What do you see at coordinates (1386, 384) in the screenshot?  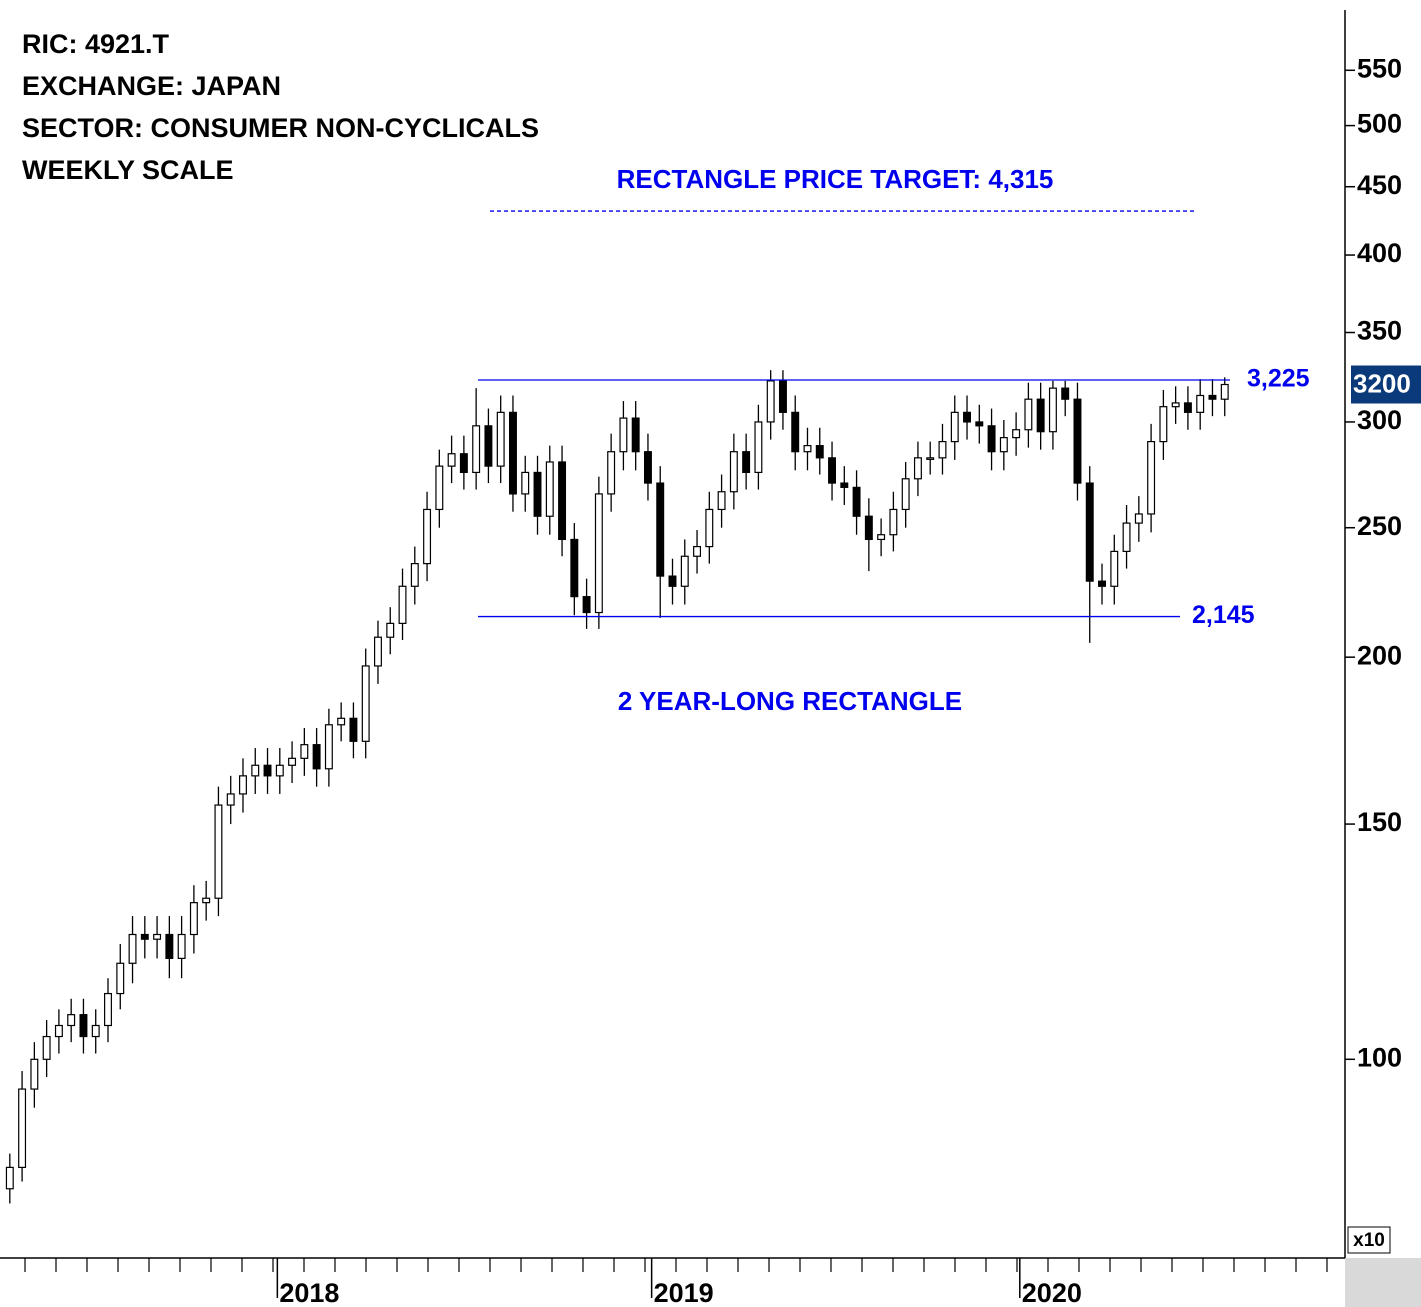 I see `last-price-box` at bounding box center [1386, 384].